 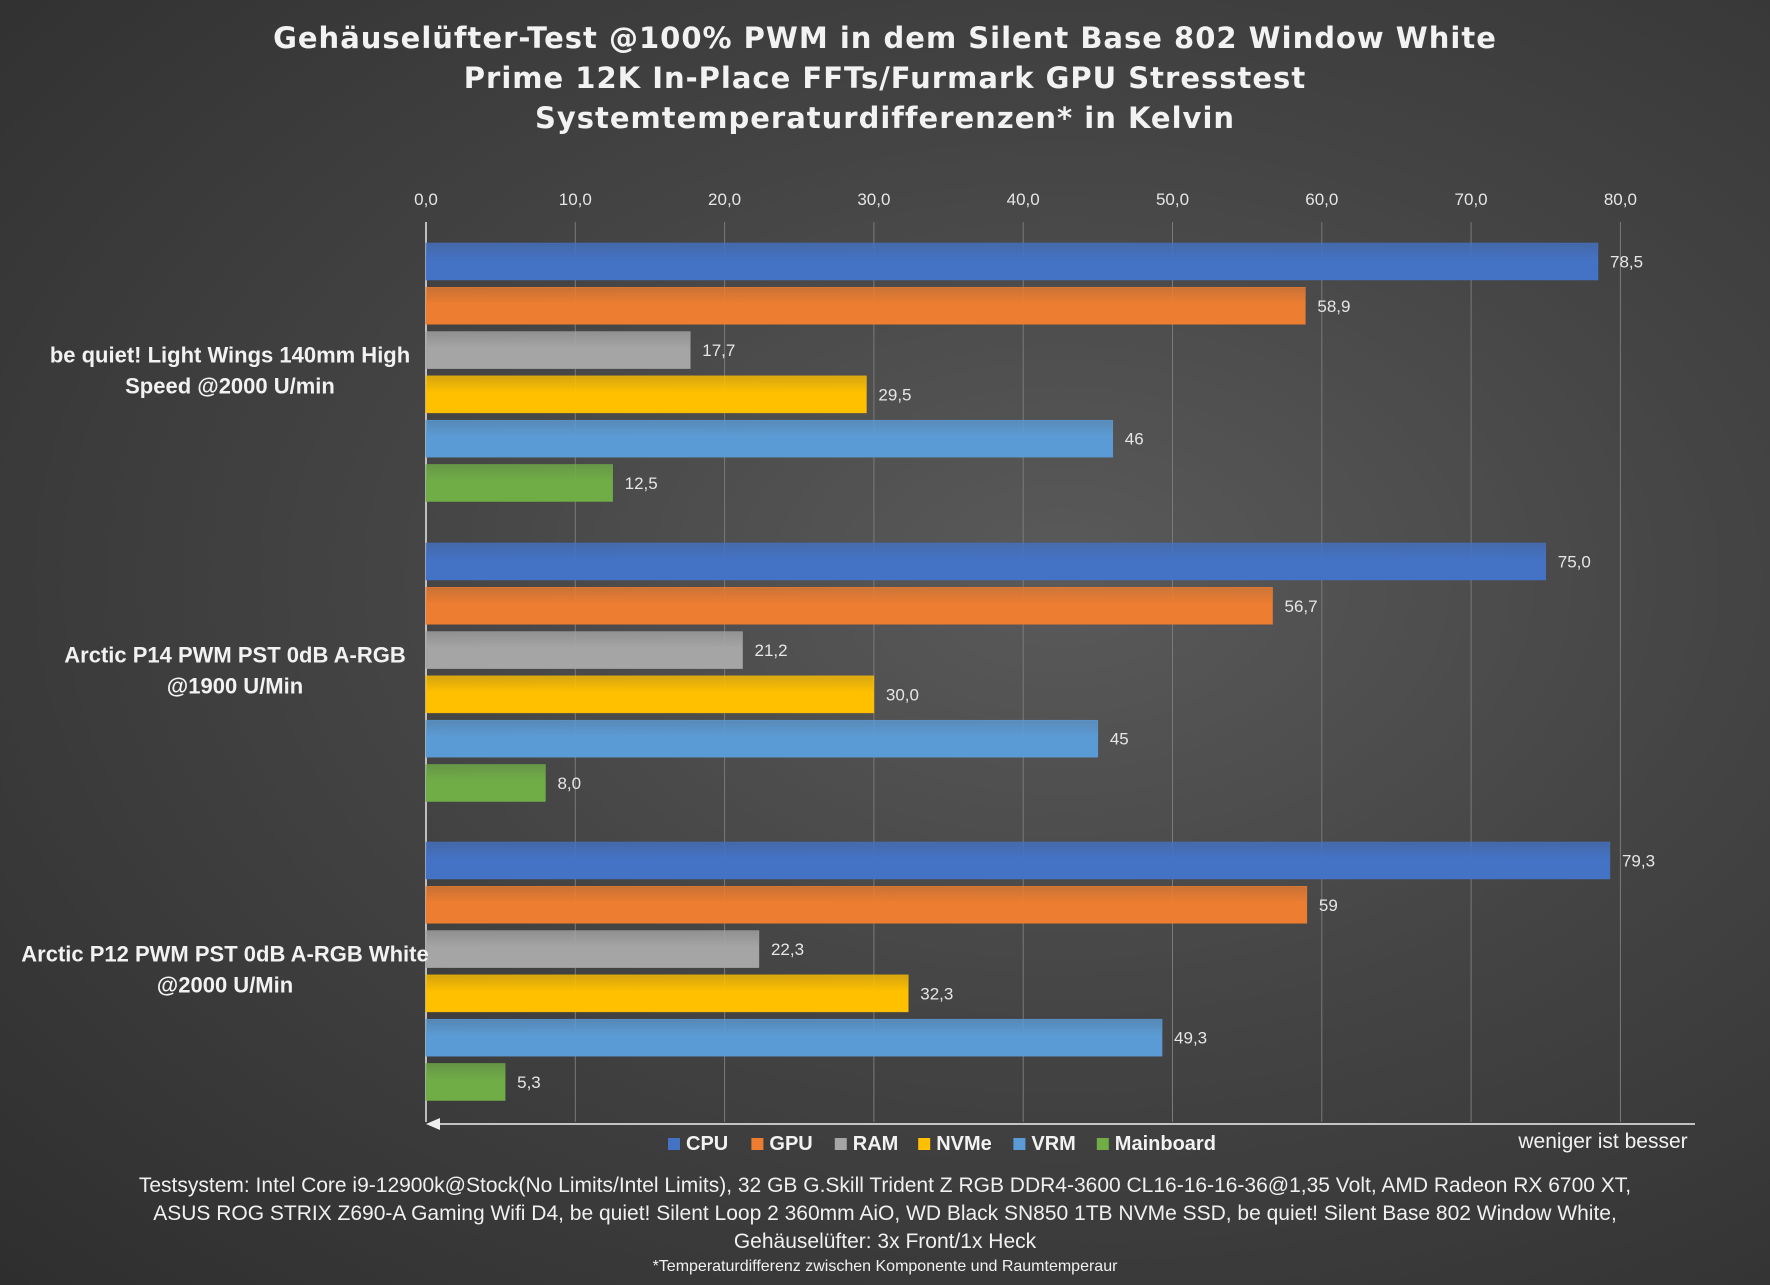 I want to click on x-tick-label: 50,0, so click(x=1172, y=199).